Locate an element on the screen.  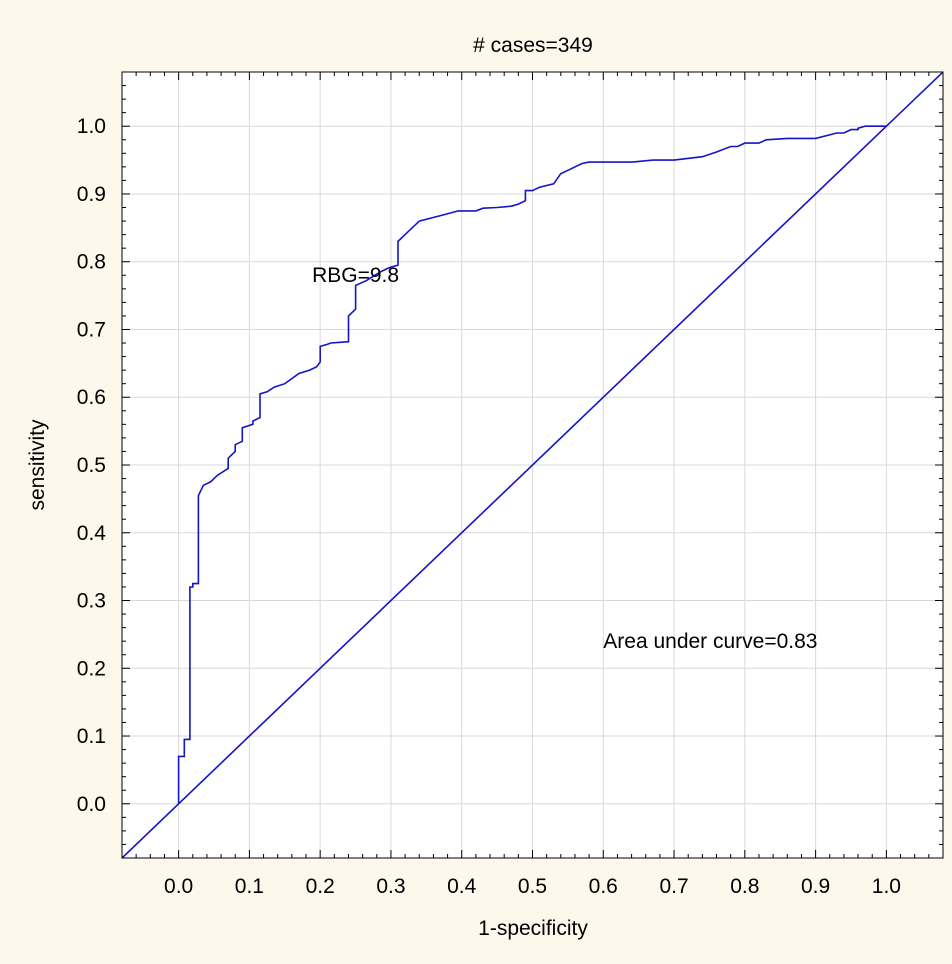
y-tick-labels: 0.0 0.1 0.2 0.3 0.4 0.5 0.6 0.7 0.8 0.9 1.0 is located at coordinates (92, 465).